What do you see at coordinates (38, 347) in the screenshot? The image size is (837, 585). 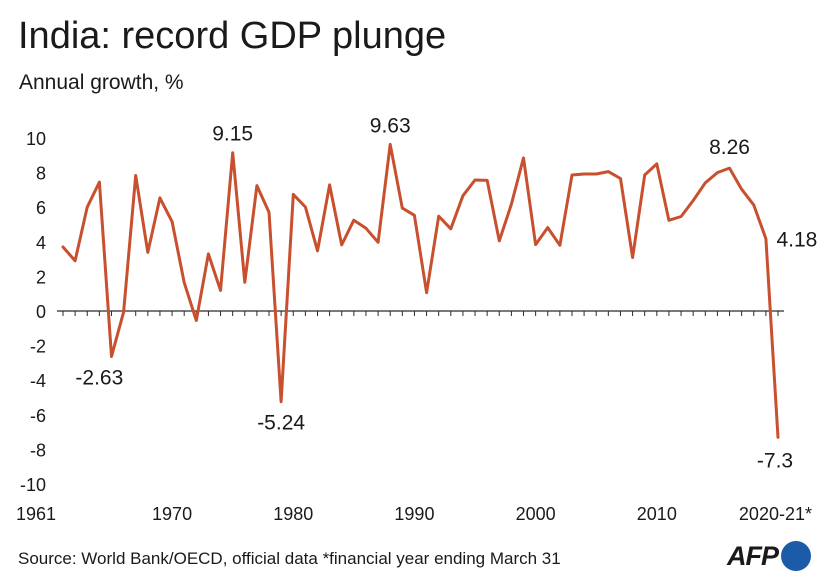 I see `y-tick-label: -2` at bounding box center [38, 347].